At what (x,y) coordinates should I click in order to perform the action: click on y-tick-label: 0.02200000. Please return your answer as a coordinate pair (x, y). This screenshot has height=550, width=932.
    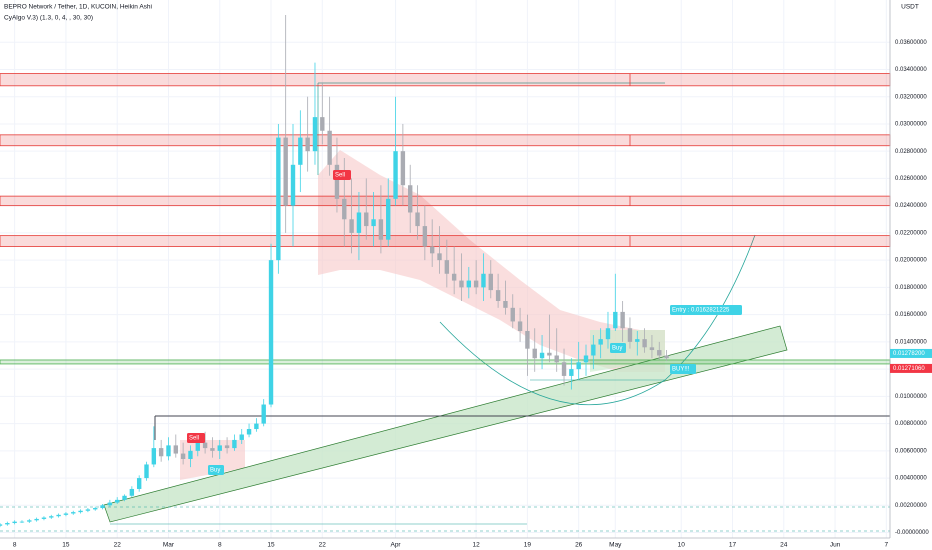
    Looking at the image, I should click on (911, 233).